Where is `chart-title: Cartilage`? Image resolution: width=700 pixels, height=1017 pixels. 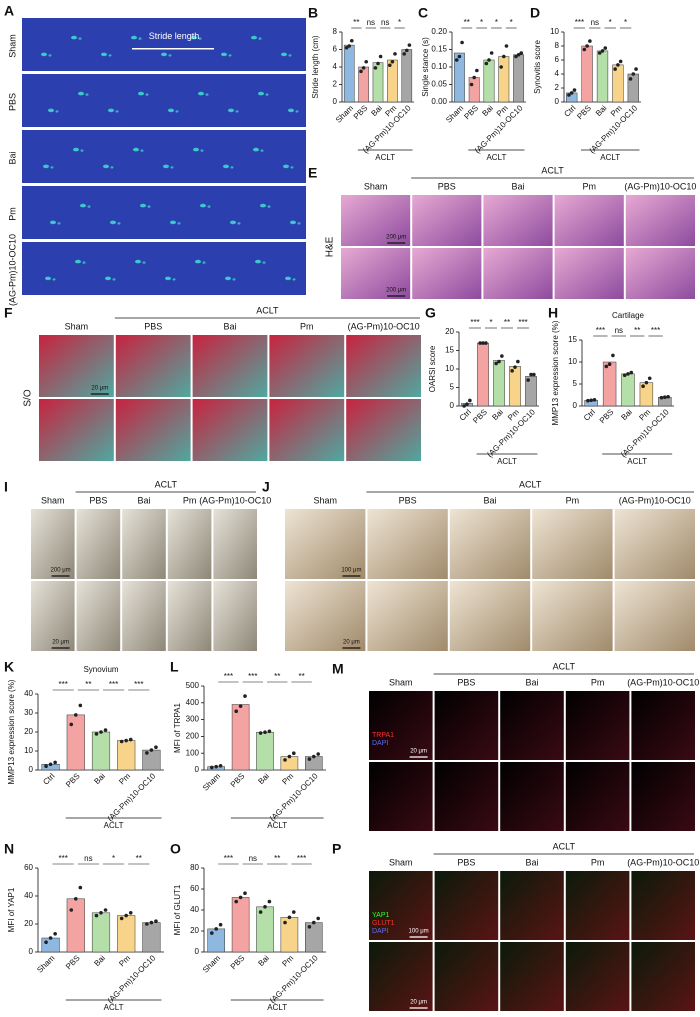 chart-title: Cartilage is located at coordinates (628, 315).